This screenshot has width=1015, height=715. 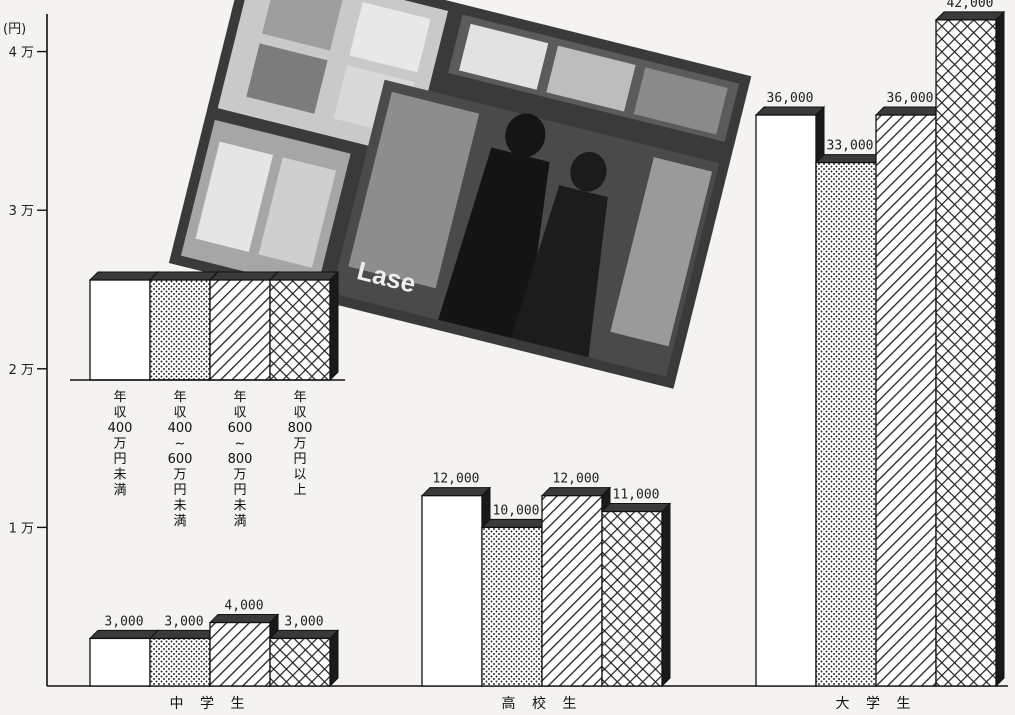 I want to click on category-labels: 中 学 生高 校 生大 学 生, so click(x=543, y=703).